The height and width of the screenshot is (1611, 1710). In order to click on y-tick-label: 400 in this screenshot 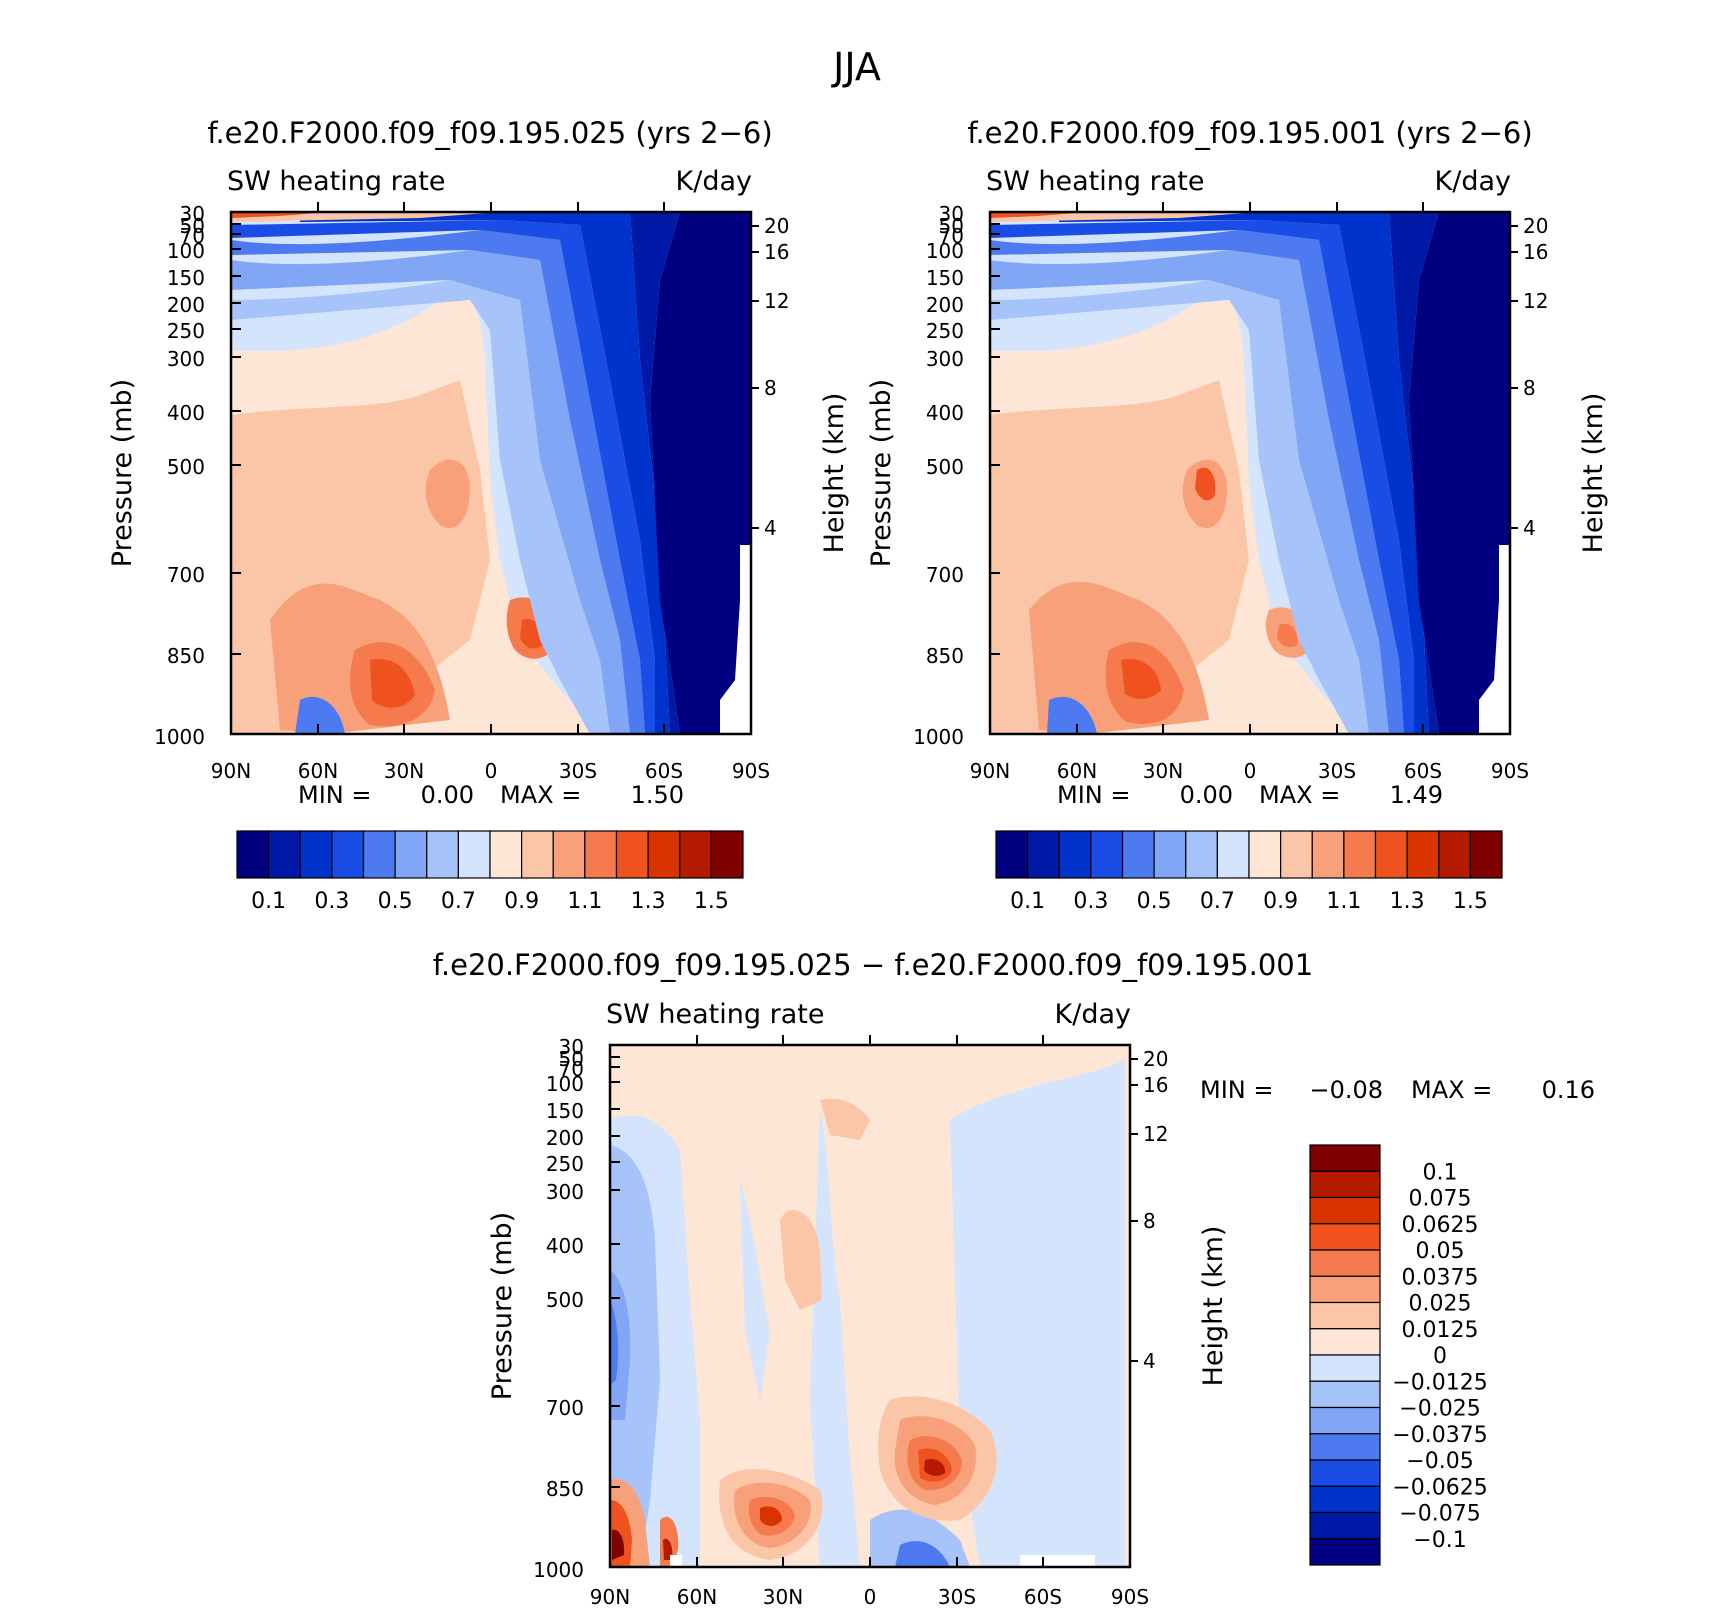, I will do `click(565, 1246)`.